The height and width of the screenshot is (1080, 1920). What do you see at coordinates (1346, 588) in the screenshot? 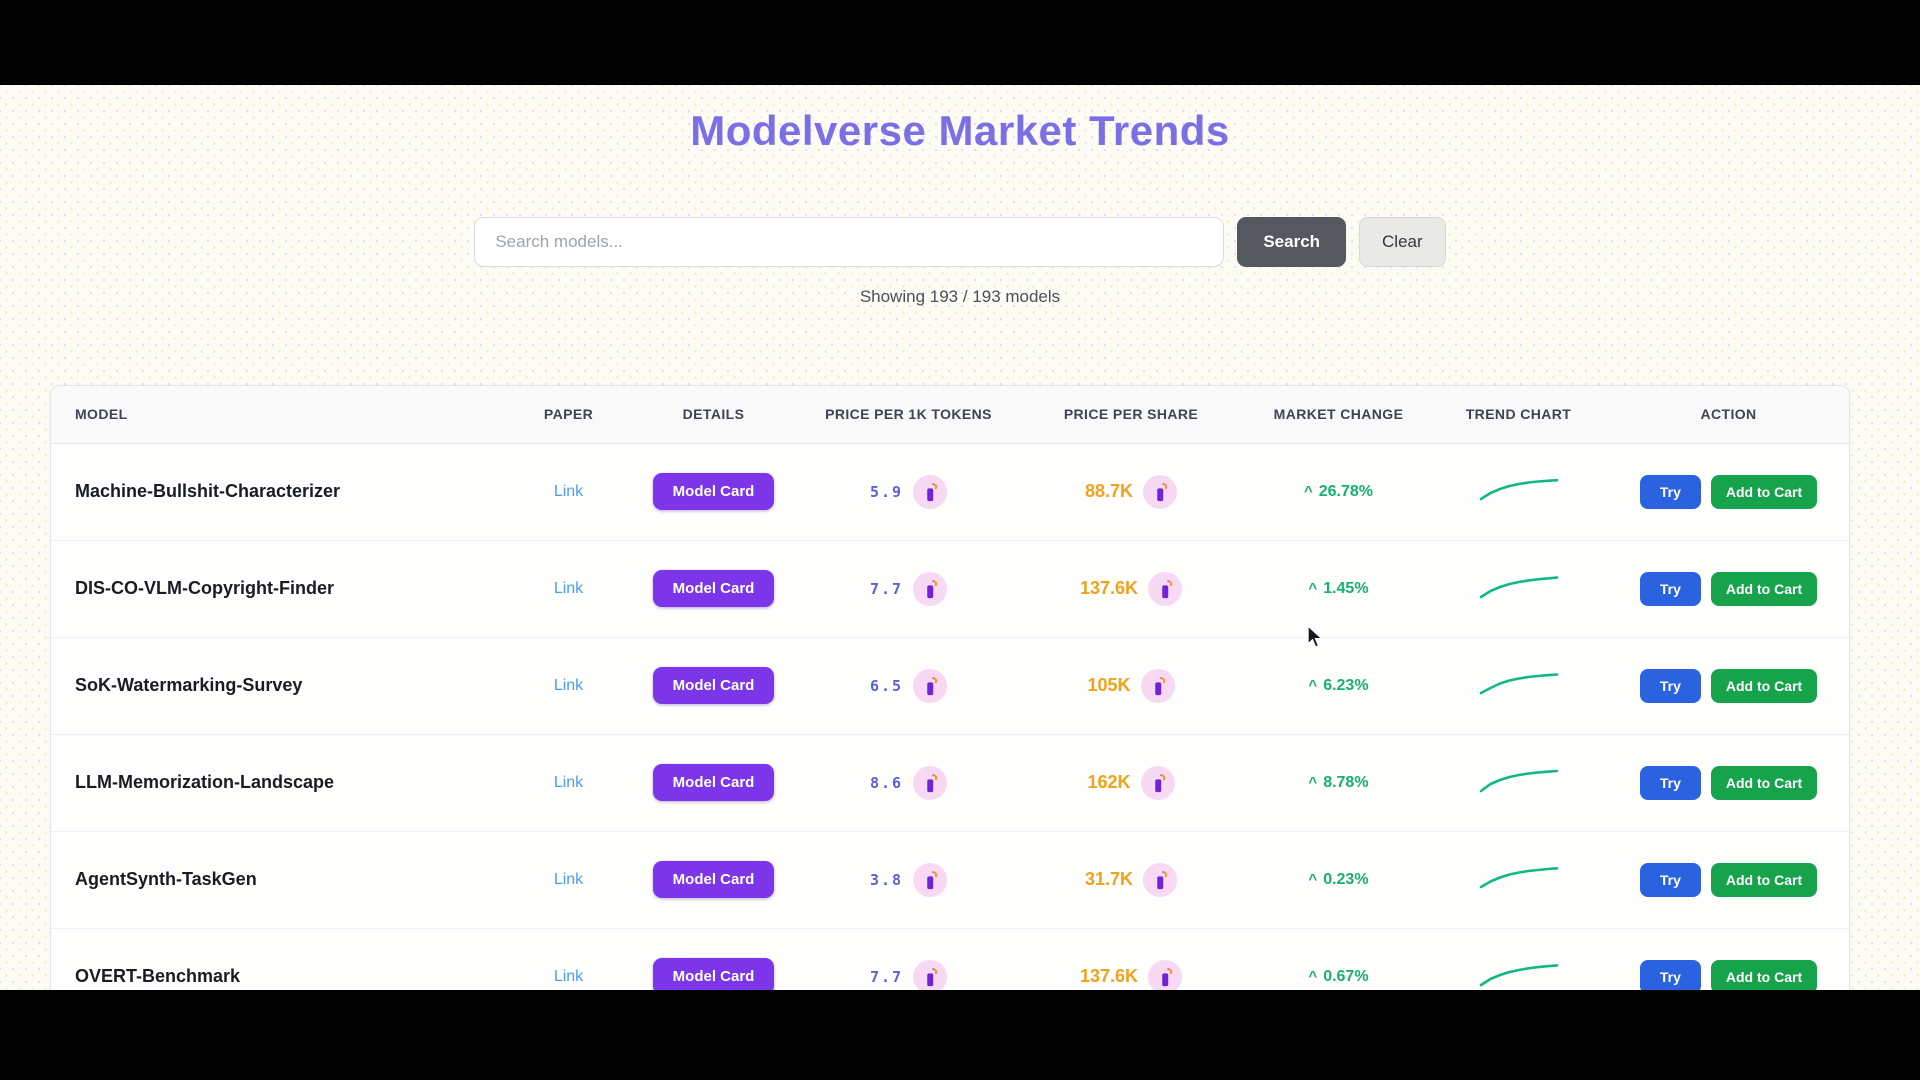
I see `change-percent: 1.45%` at bounding box center [1346, 588].